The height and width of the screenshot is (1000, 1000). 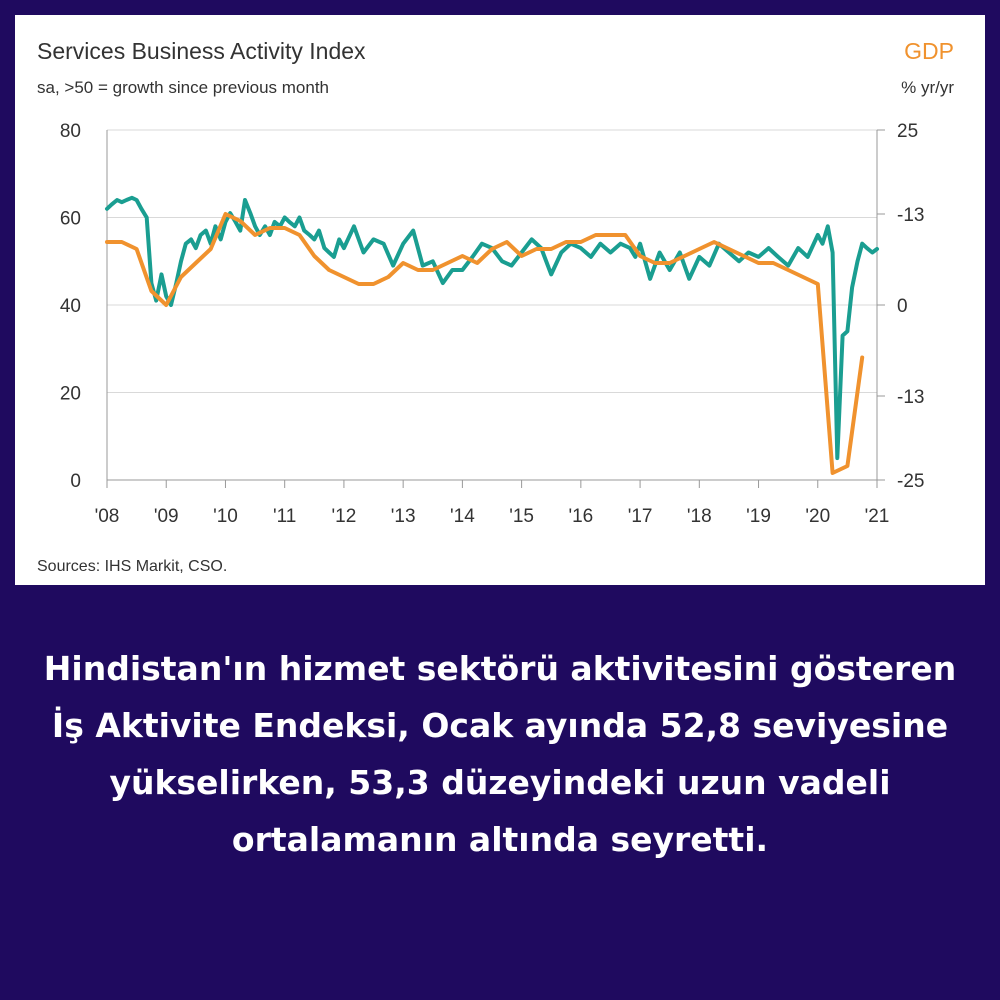 What do you see at coordinates (699, 516) in the screenshot?
I see `x-tick-label: '18` at bounding box center [699, 516].